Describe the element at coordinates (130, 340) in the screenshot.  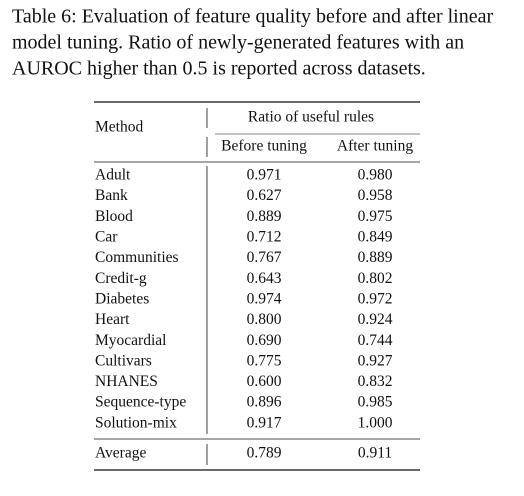
I see `table-cell: Myocardial` at that location.